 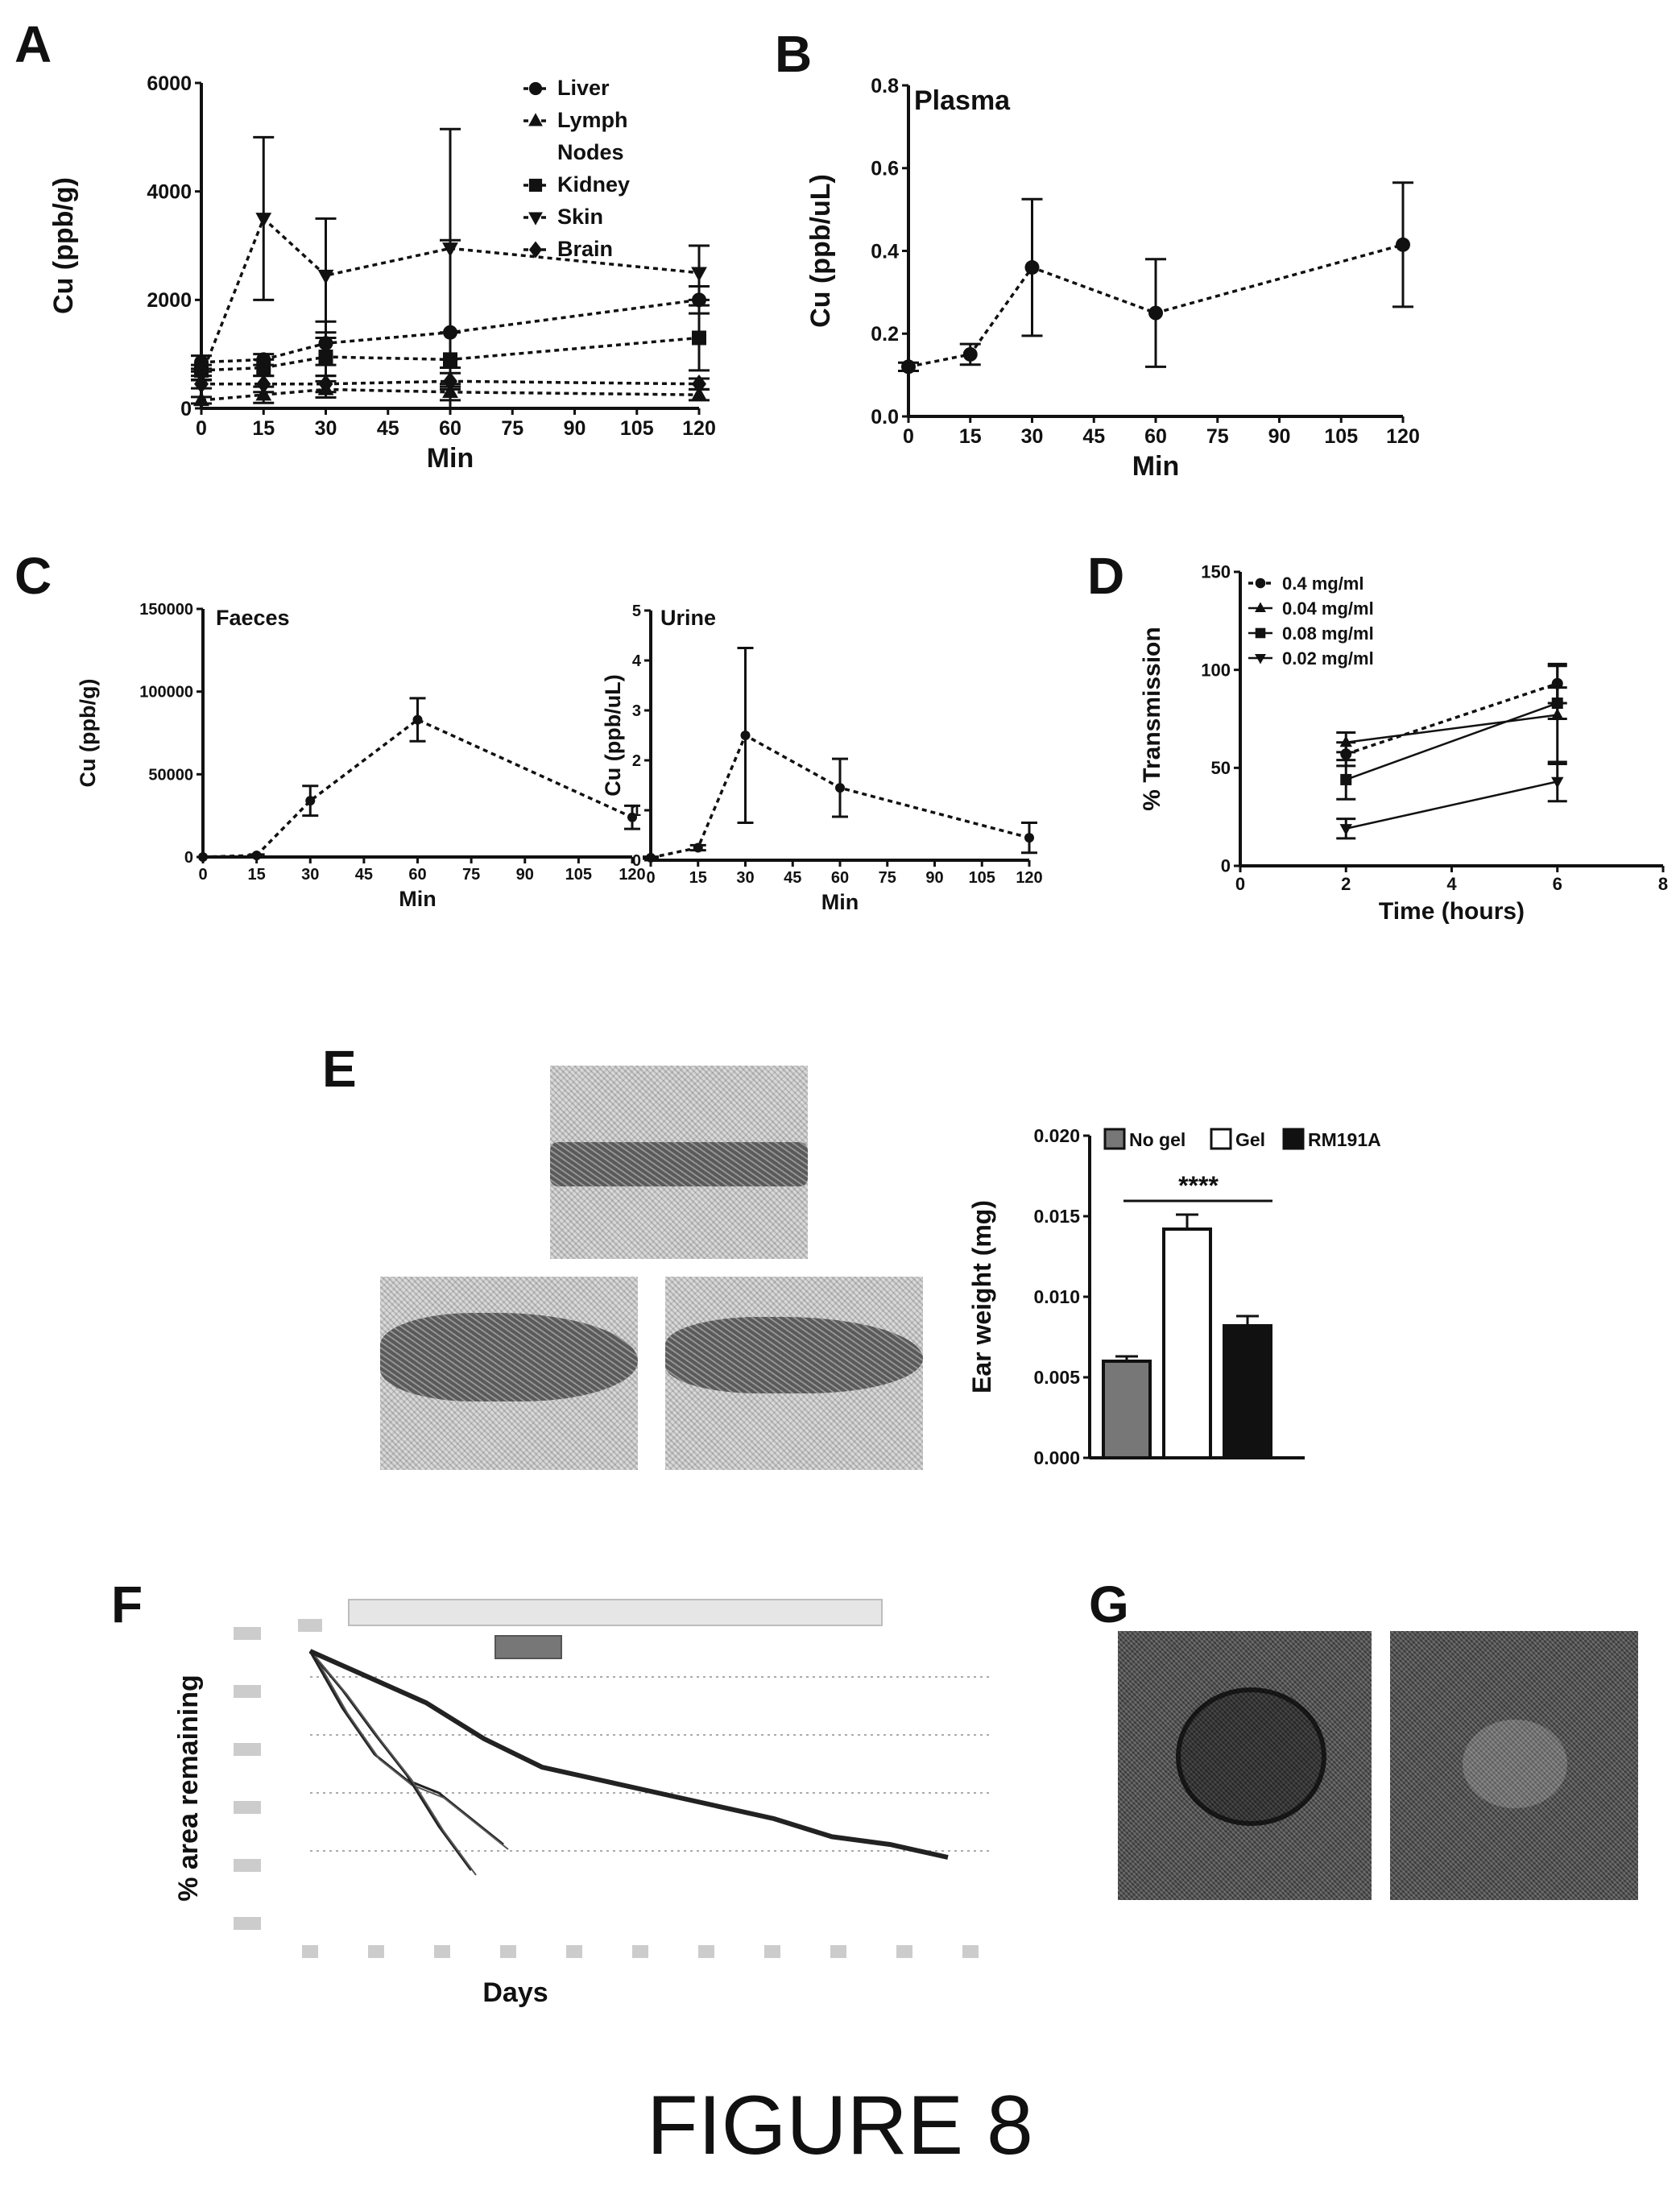 I want to click on legend-label: Gel, so click(x=1250, y=1139).